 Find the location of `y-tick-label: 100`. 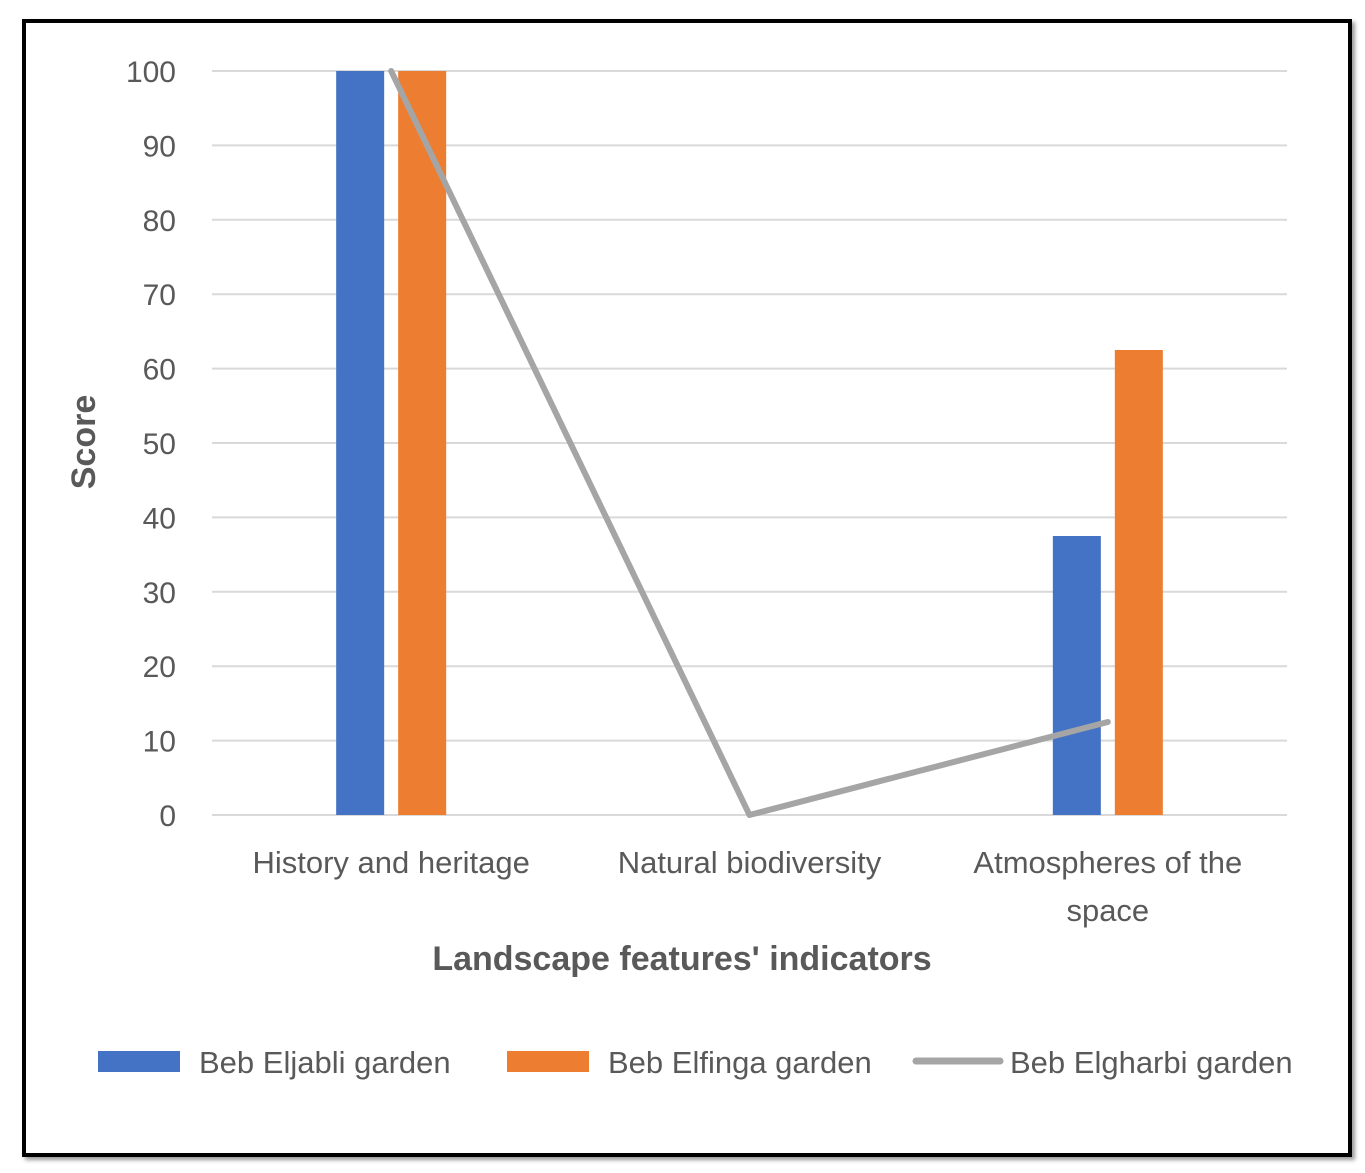

y-tick-label: 100 is located at coordinates (151, 72).